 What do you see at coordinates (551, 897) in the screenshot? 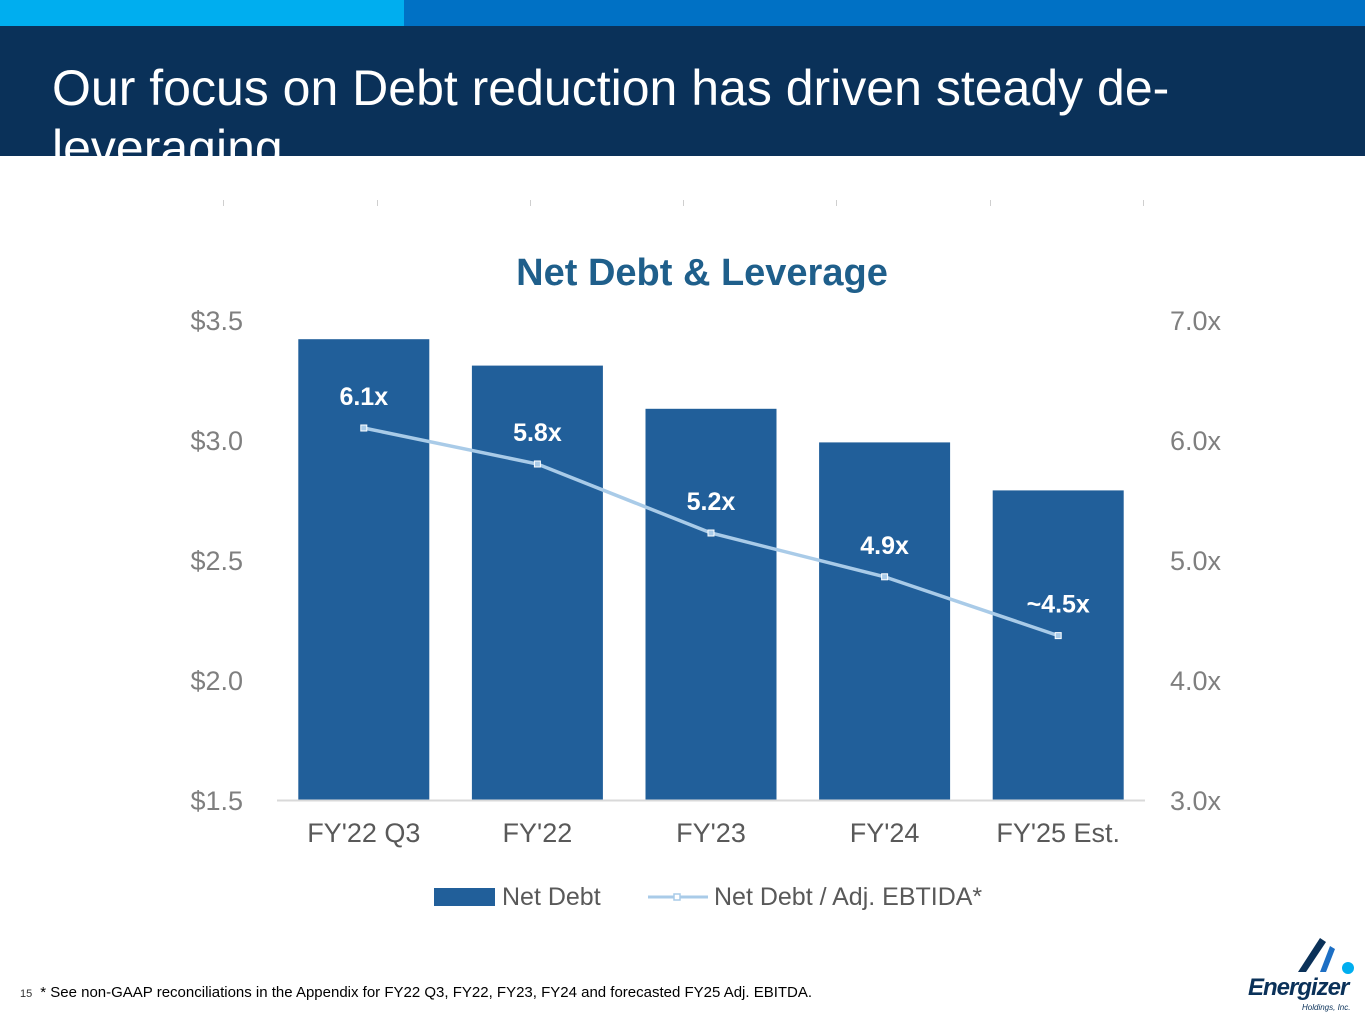
I see `legend-label-net-debt: Net Debt` at bounding box center [551, 897].